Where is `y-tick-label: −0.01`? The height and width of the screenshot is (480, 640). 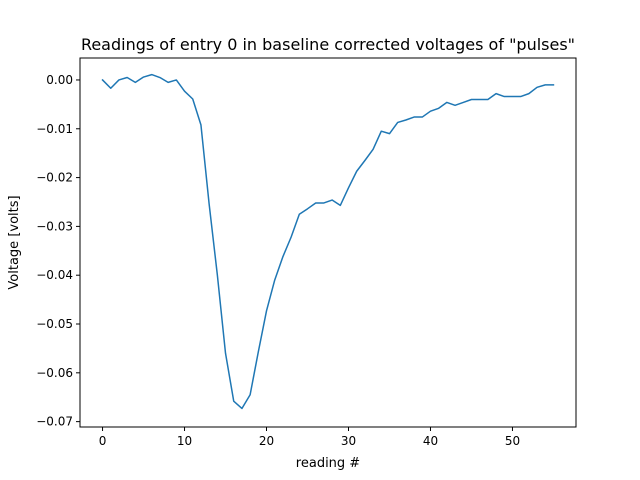 y-tick-label: −0.01 is located at coordinates (54, 129).